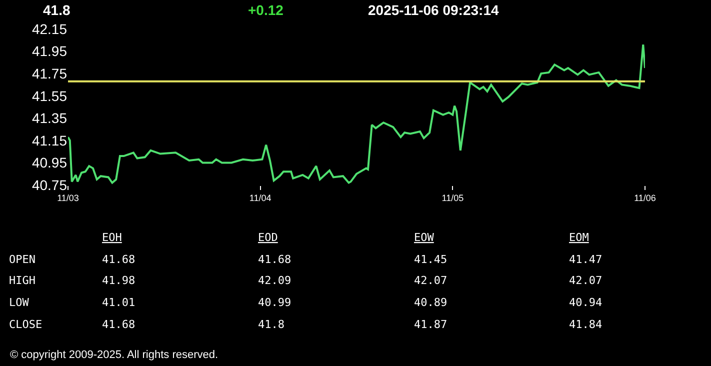 This screenshot has width=711, height=366. Describe the element at coordinates (119, 302) in the screenshot. I see `data-label: 41.01` at that location.